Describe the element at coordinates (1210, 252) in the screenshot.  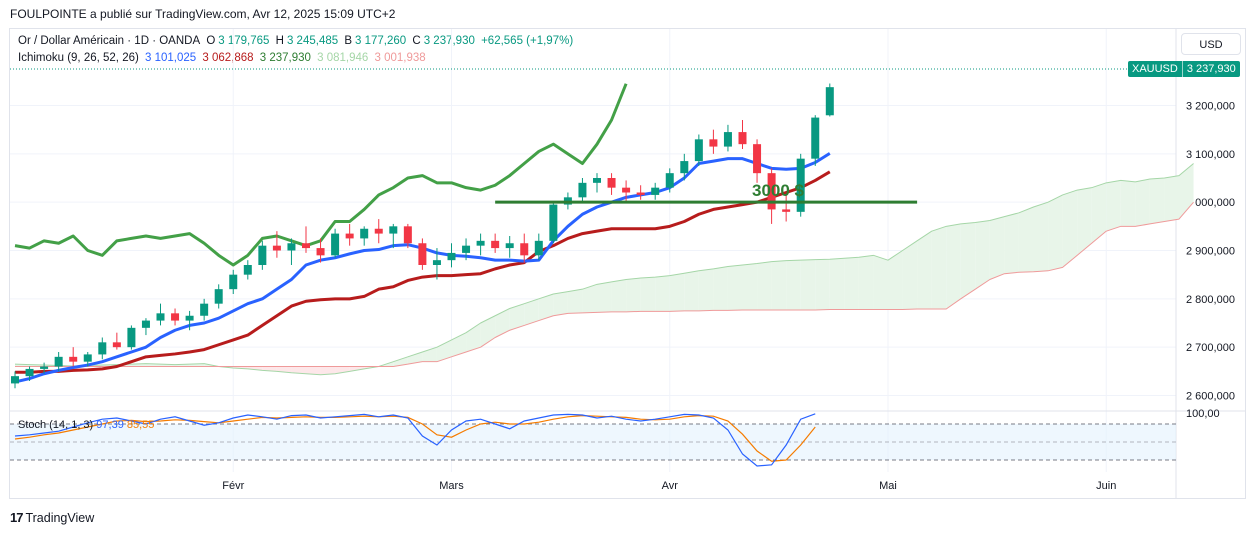
I see `y-tick-label: 2 900,000` at that location.